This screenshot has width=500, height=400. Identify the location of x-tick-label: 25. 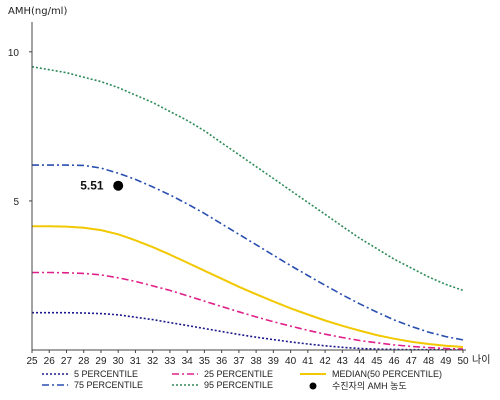
(32, 361).